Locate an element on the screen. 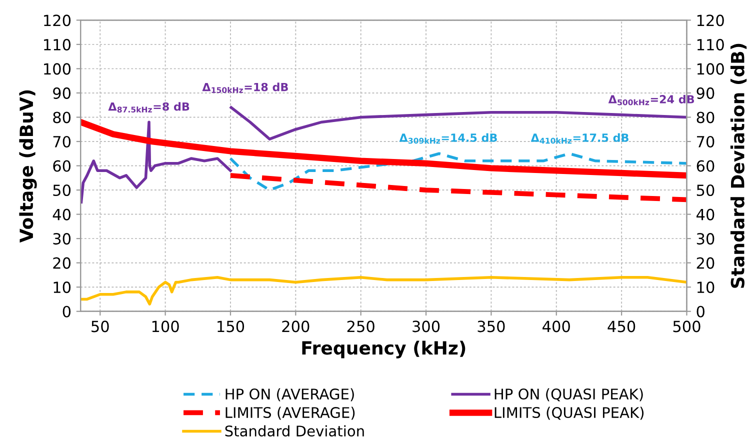 The height and width of the screenshot is (448, 753). annotation: Δ$_{309kHz}$=14.5 dB is located at coordinates (448, 138).